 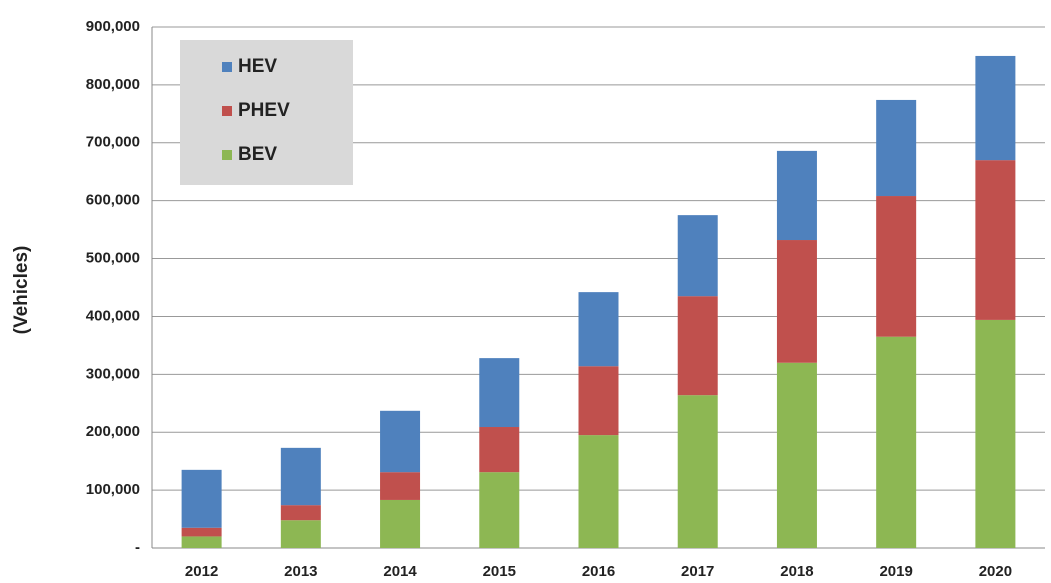 What do you see at coordinates (895, 571) in the screenshot?
I see `x-tick-label: 2019` at bounding box center [895, 571].